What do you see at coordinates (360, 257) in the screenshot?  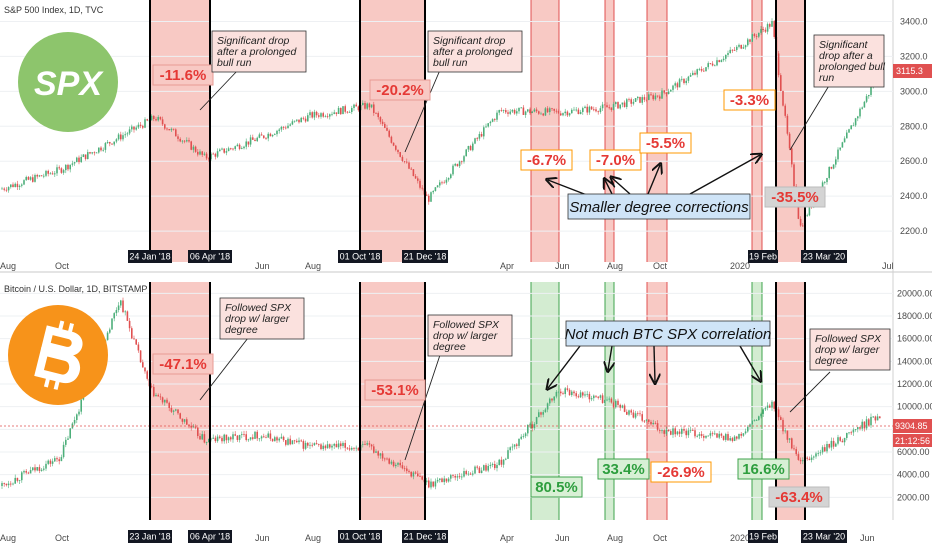 I see `date-label: 01 Oct '18` at bounding box center [360, 257].